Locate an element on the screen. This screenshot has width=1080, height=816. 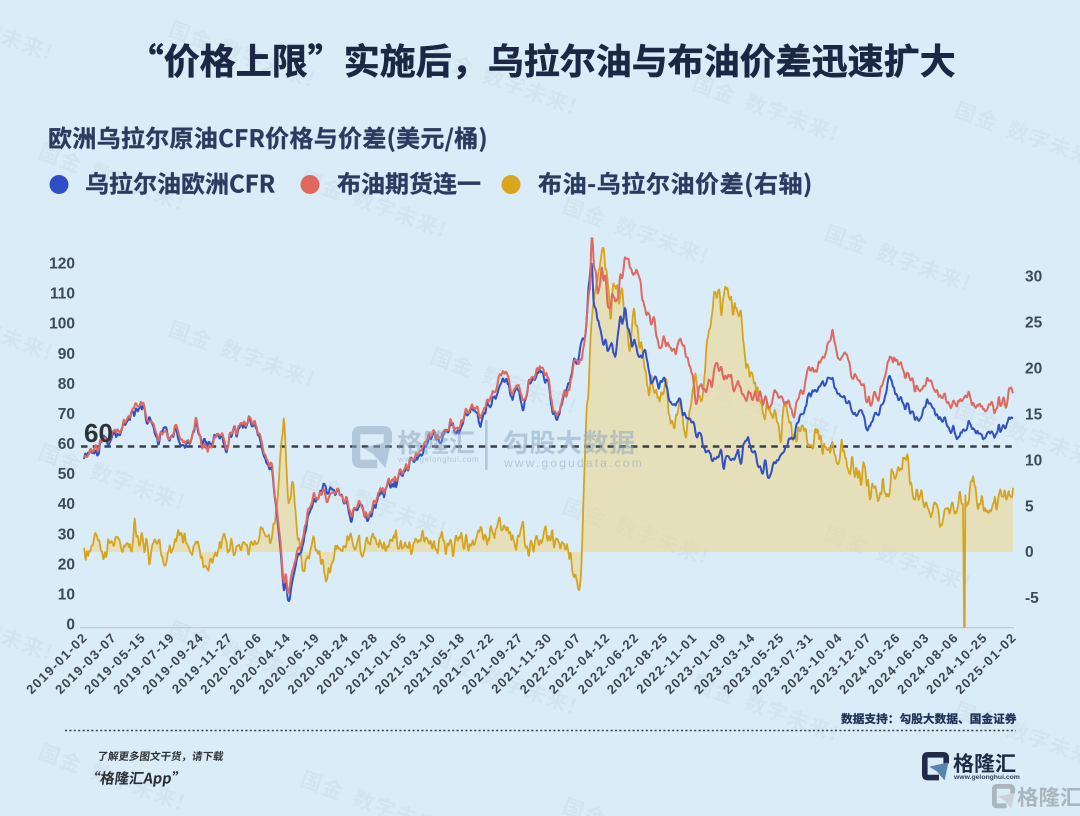
svg-text: 25 is located at coordinates (1034, 323).